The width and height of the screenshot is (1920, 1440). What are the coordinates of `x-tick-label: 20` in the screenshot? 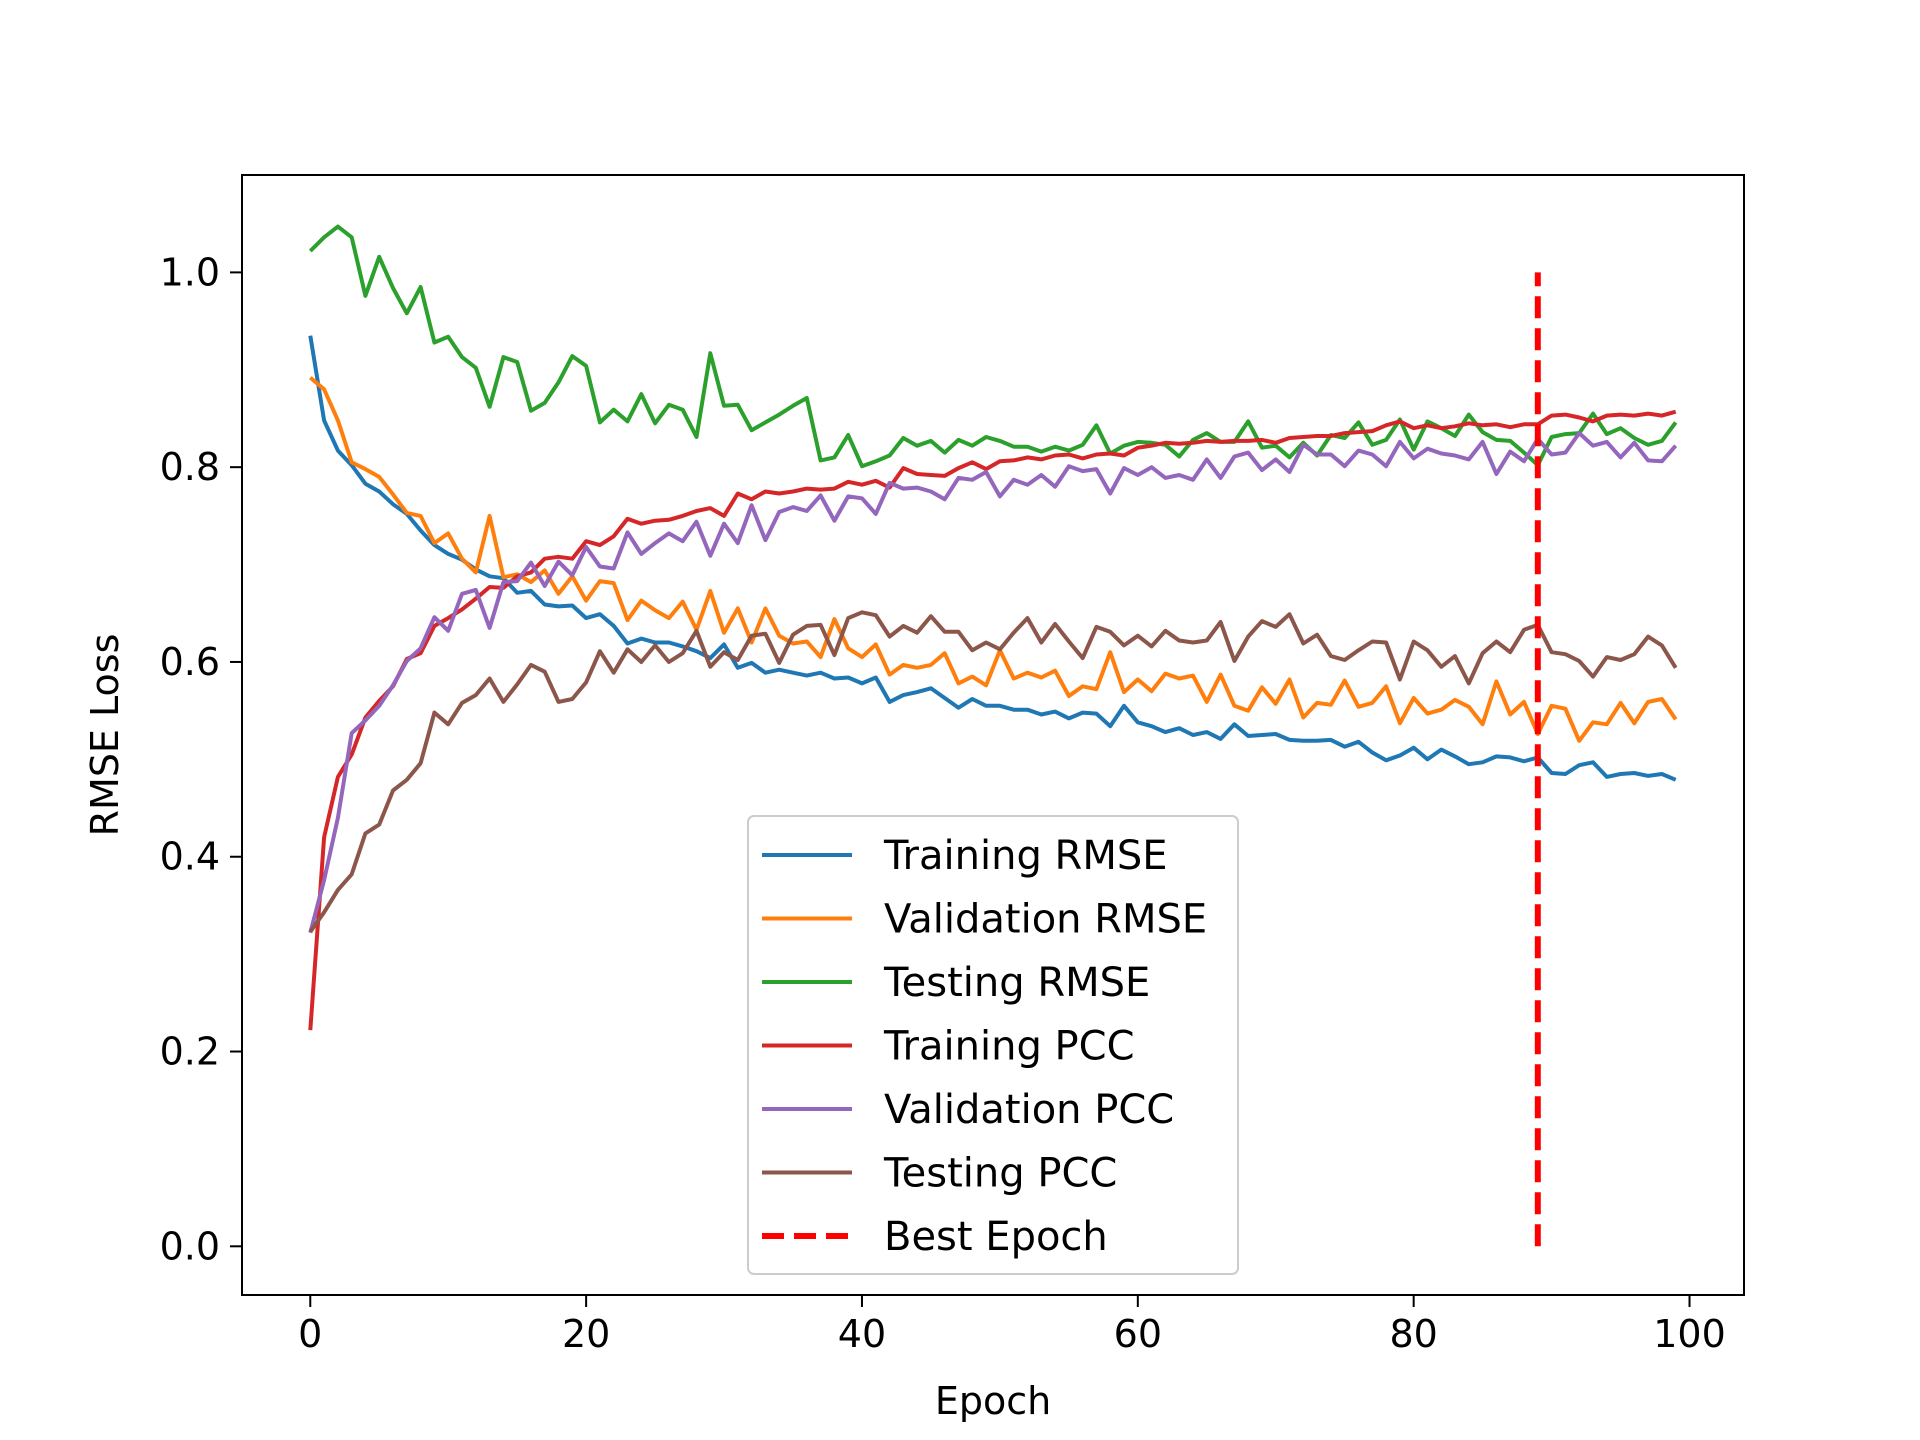 It's located at (586, 1334).